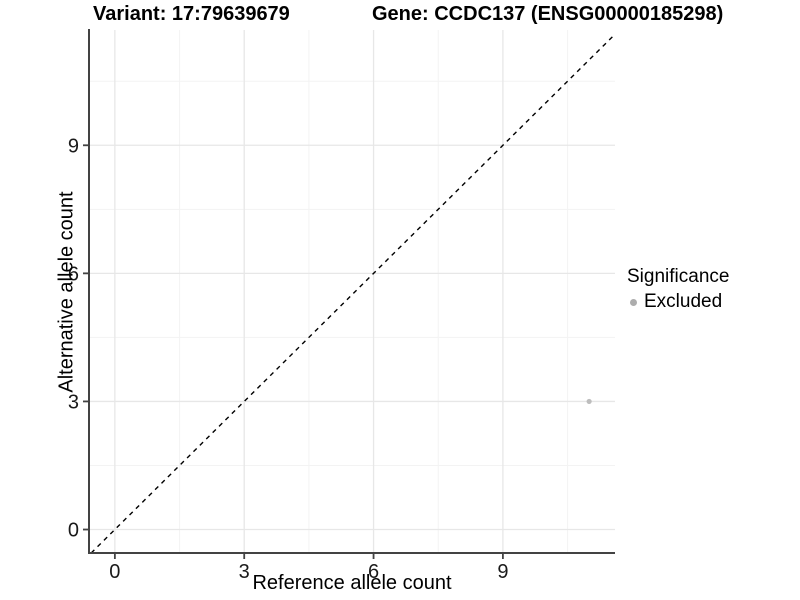 The width and height of the screenshot is (800, 600). I want to click on x-tick-label: 6, so click(373, 572).